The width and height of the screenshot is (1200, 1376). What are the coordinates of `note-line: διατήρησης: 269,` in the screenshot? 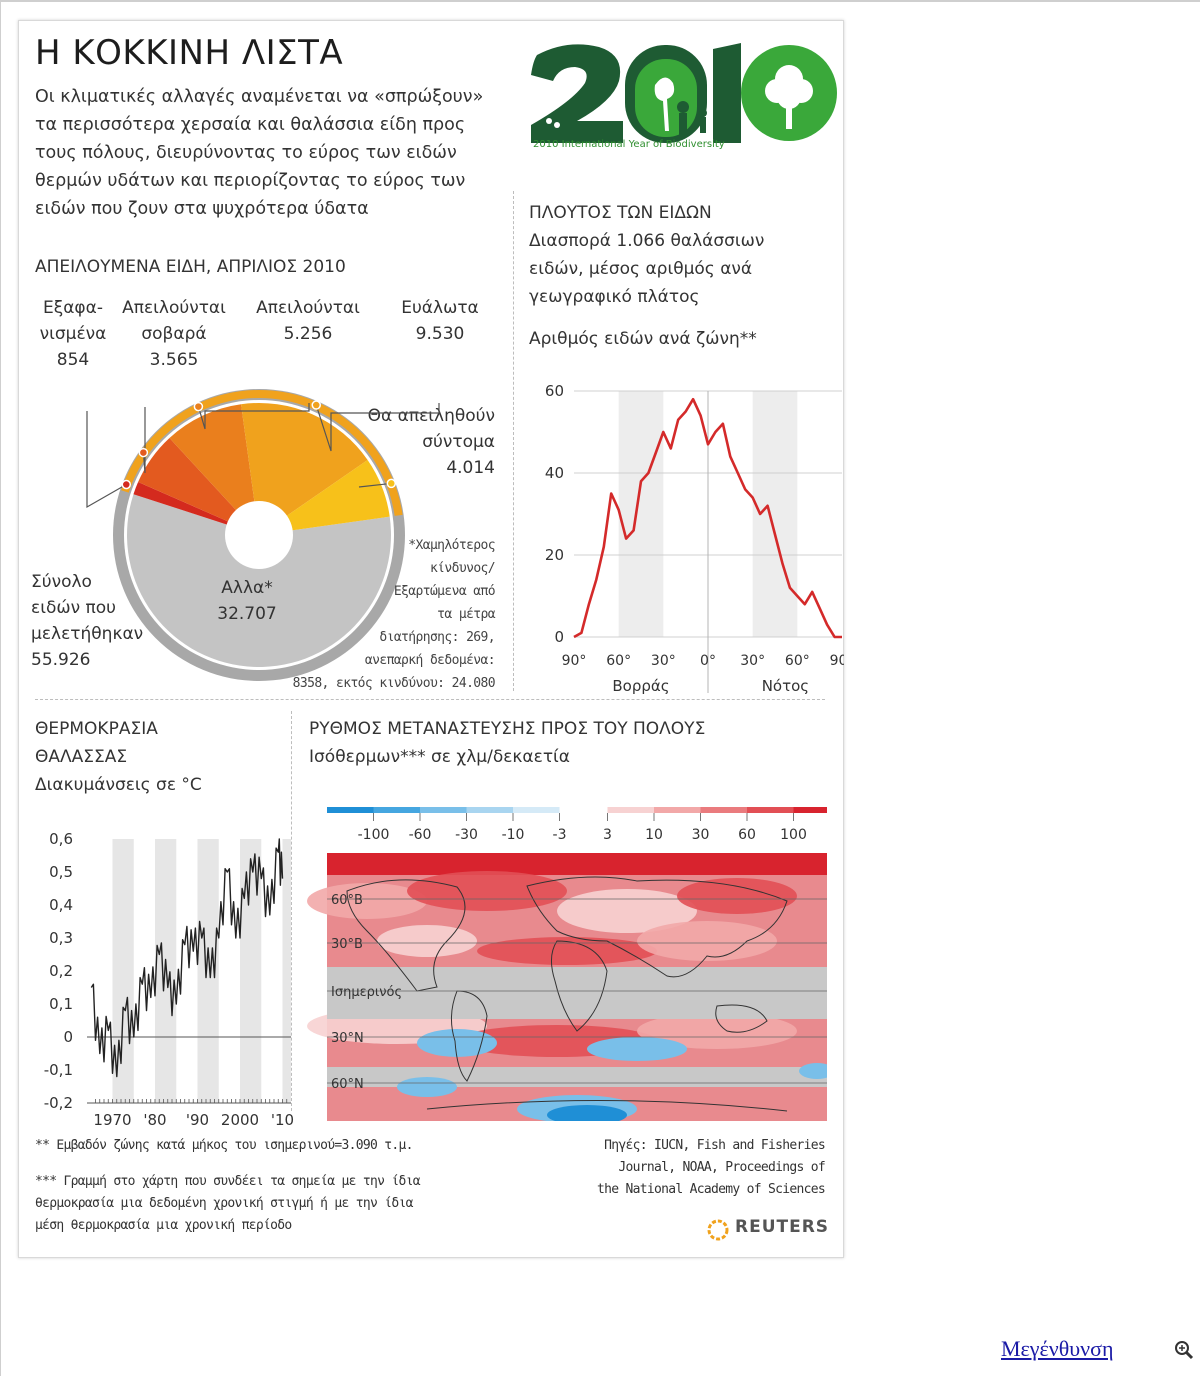 It's located at (437, 637).